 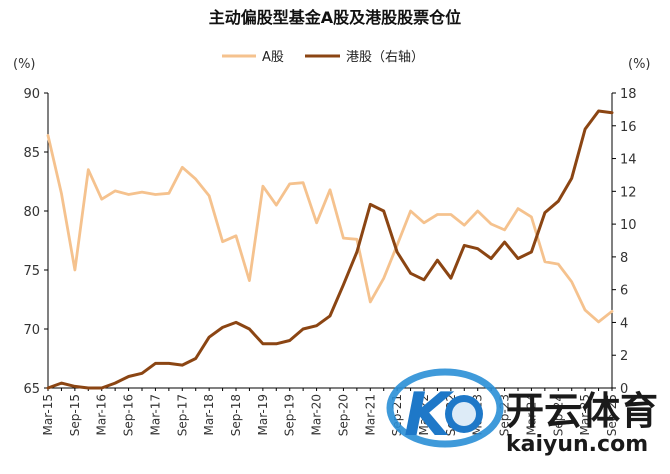 What do you see at coordinates (612, 415) in the screenshot?
I see `x-tick-label: Sep-25` at bounding box center [612, 415].